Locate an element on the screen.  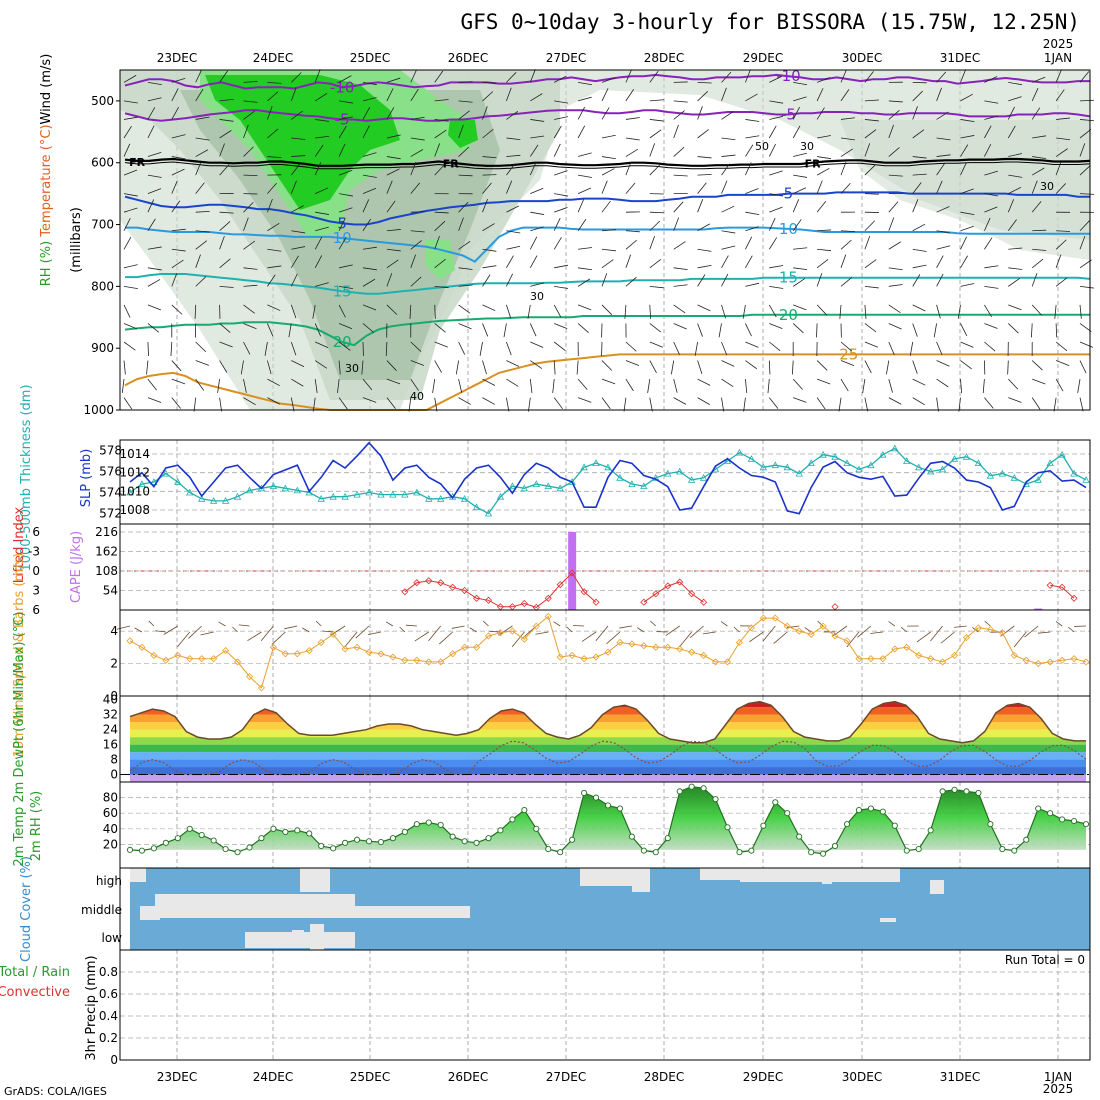
contour-label: -5 is located at coordinates (788, 115).